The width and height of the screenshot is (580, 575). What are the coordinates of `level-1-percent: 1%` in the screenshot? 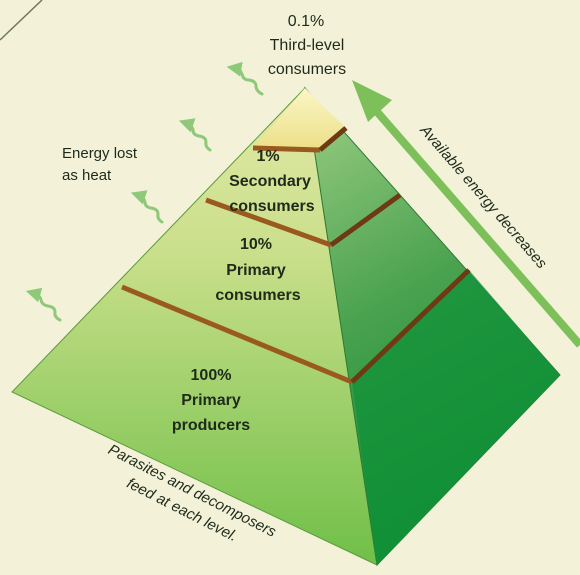 It's located at (267, 156).